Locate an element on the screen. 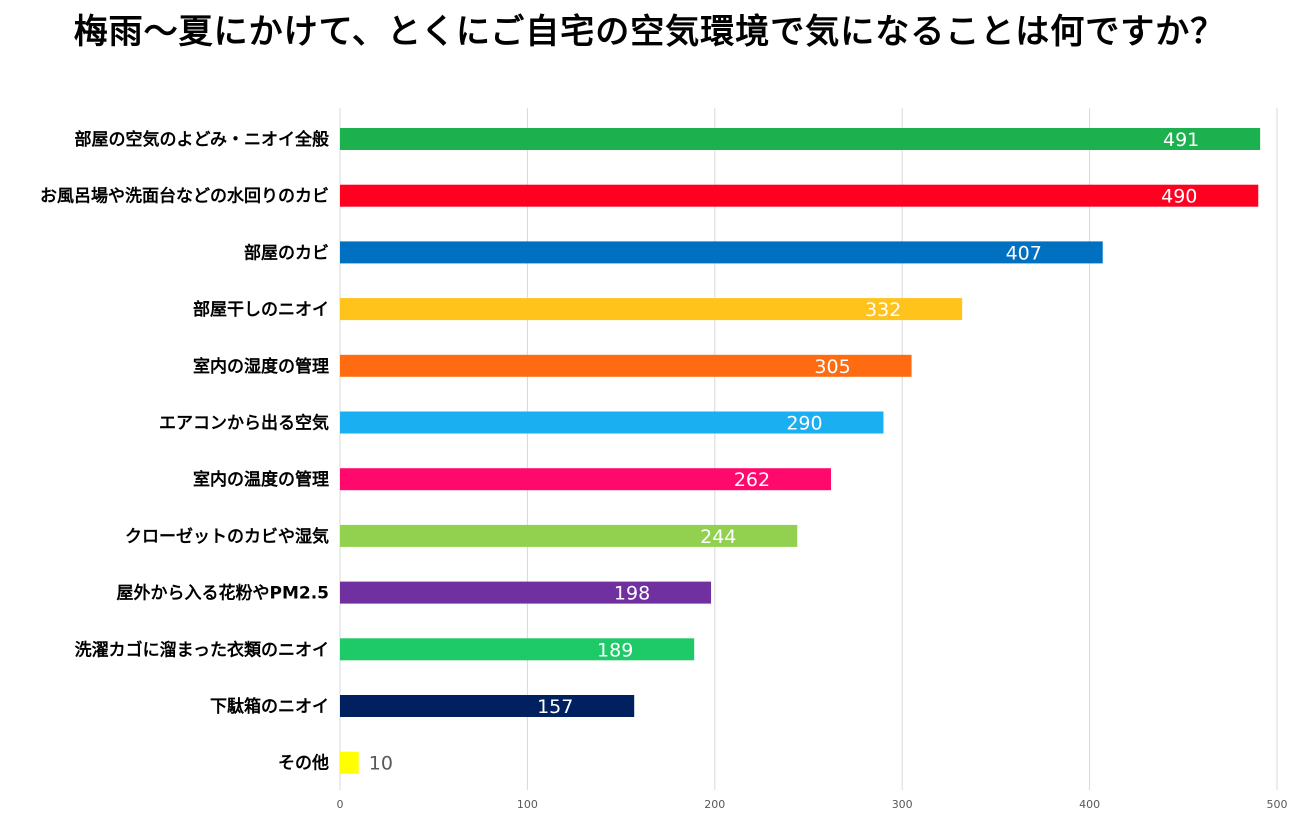  category-label: 室内の温度の管理 is located at coordinates (261, 479).